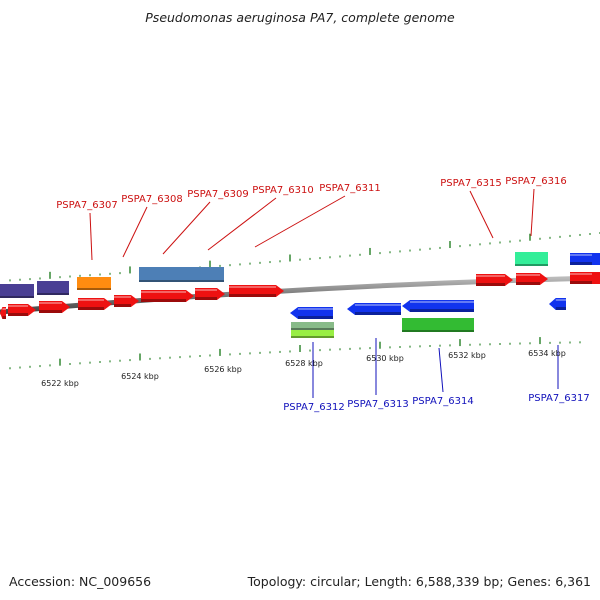 Image resolution: width=600 pixels, height=600 pixels. What do you see at coordinates (535, 181) in the screenshot?
I see `gene-label-pspa7-6316: PSPA7_6316` at bounding box center [535, 181].